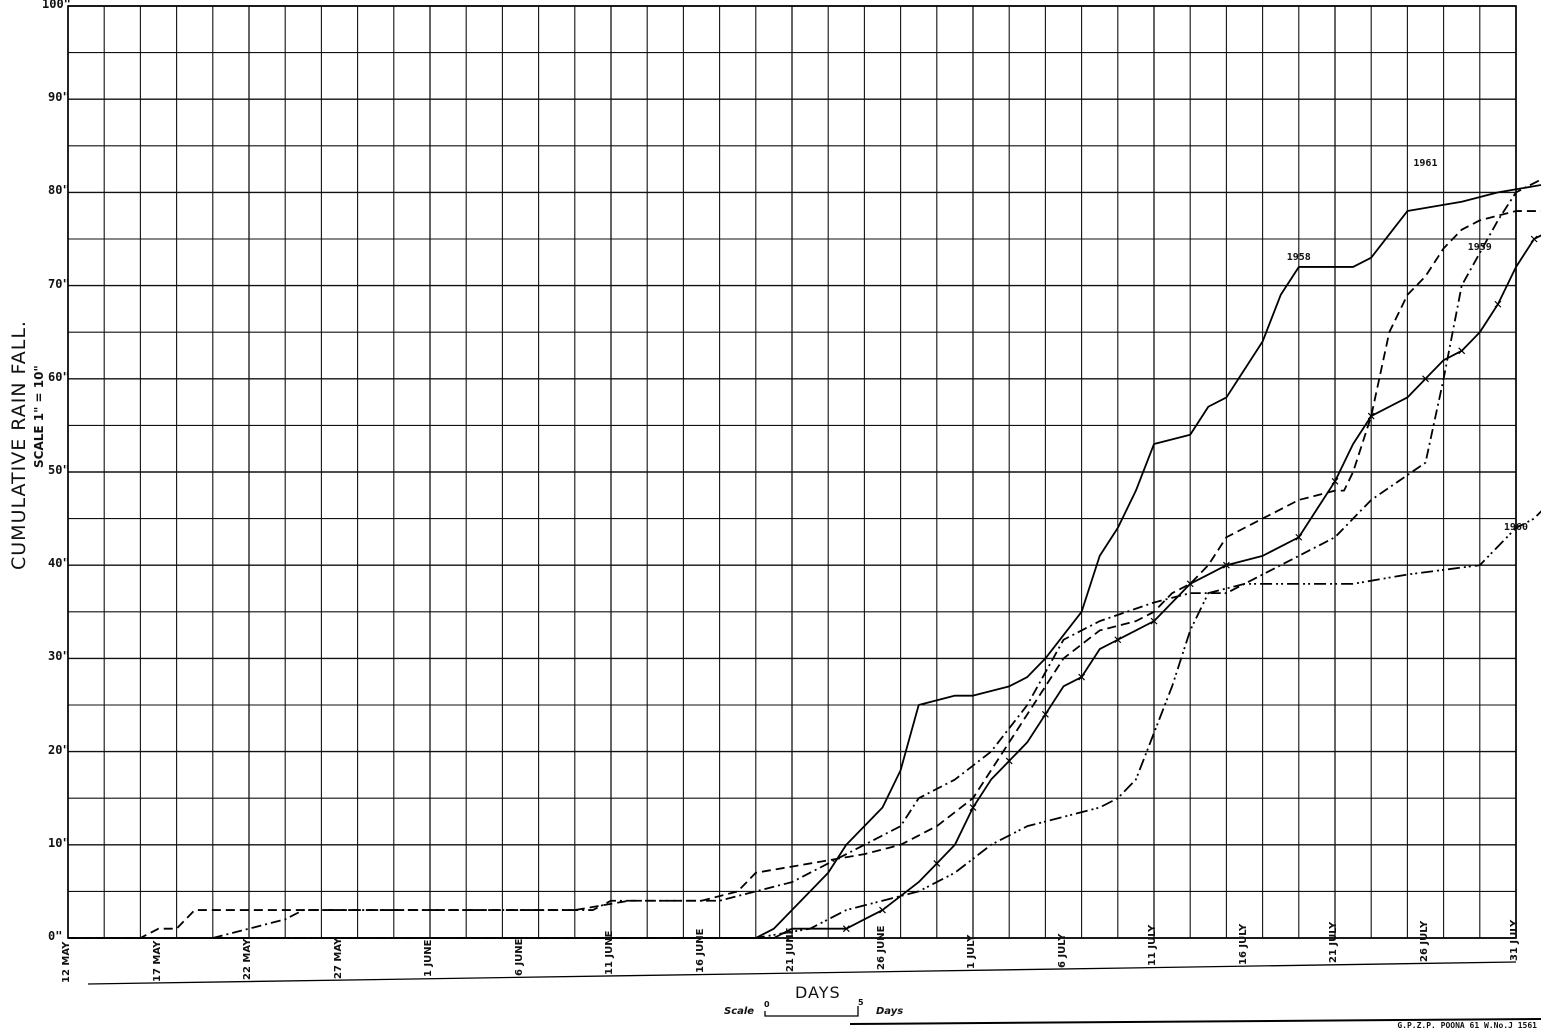 This screenshot has width=1541, height=1032. What do you see at coordinates (739, 1011) in the screenshot?
I see `scale-note-left: Scale` at bounding box center [739, 1011].